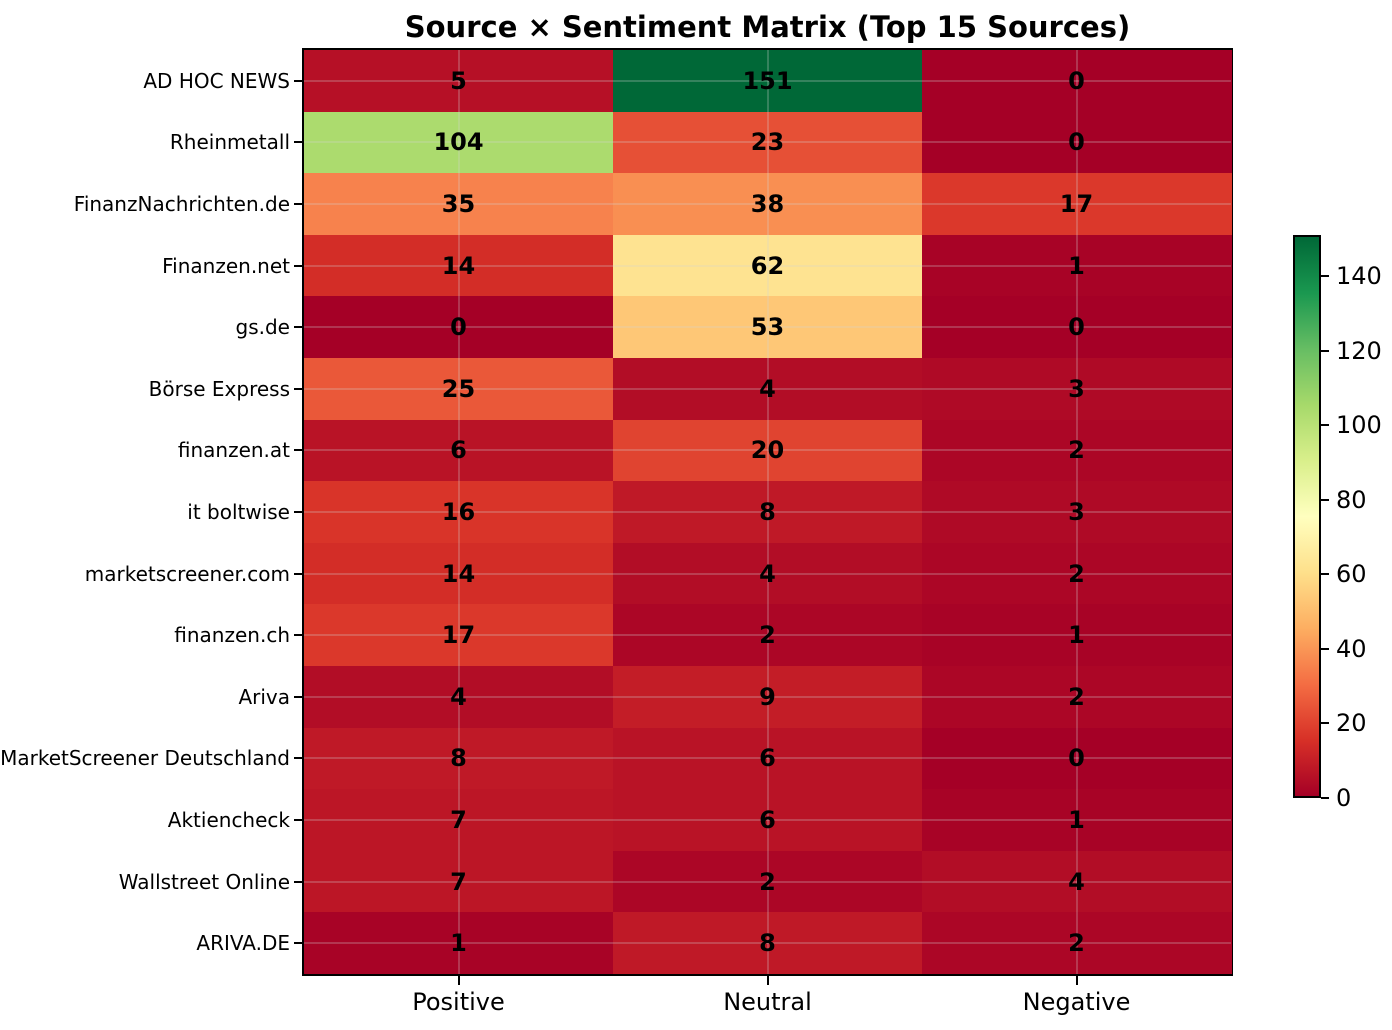 This screenshot has width=1392, height=1030. Describe the element at coordinates (1359, 350) in the screenshot. I see `colorbar-tick-label: 120` at that location.